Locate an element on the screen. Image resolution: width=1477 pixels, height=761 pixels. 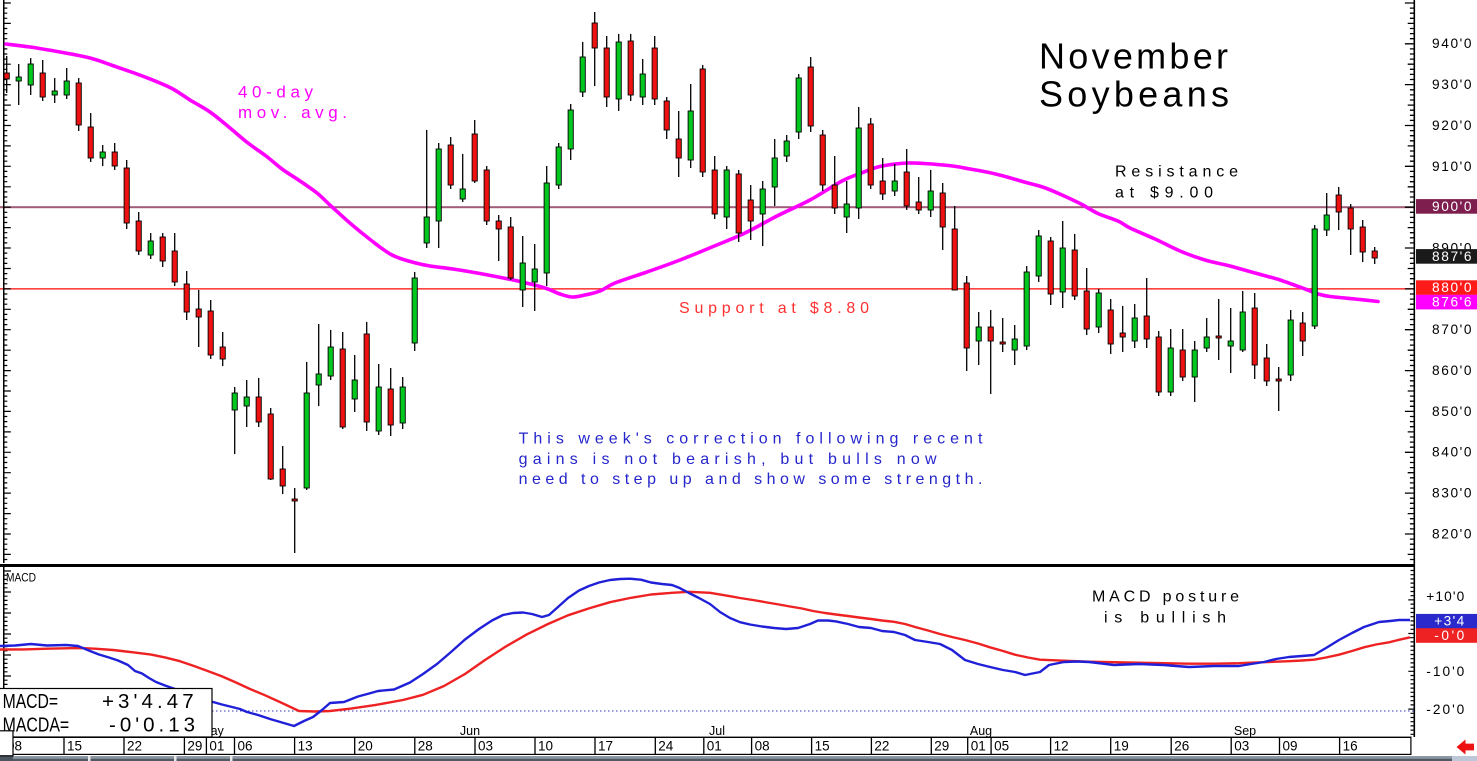
svg-text: MACD is located at coordinates (21, 579).